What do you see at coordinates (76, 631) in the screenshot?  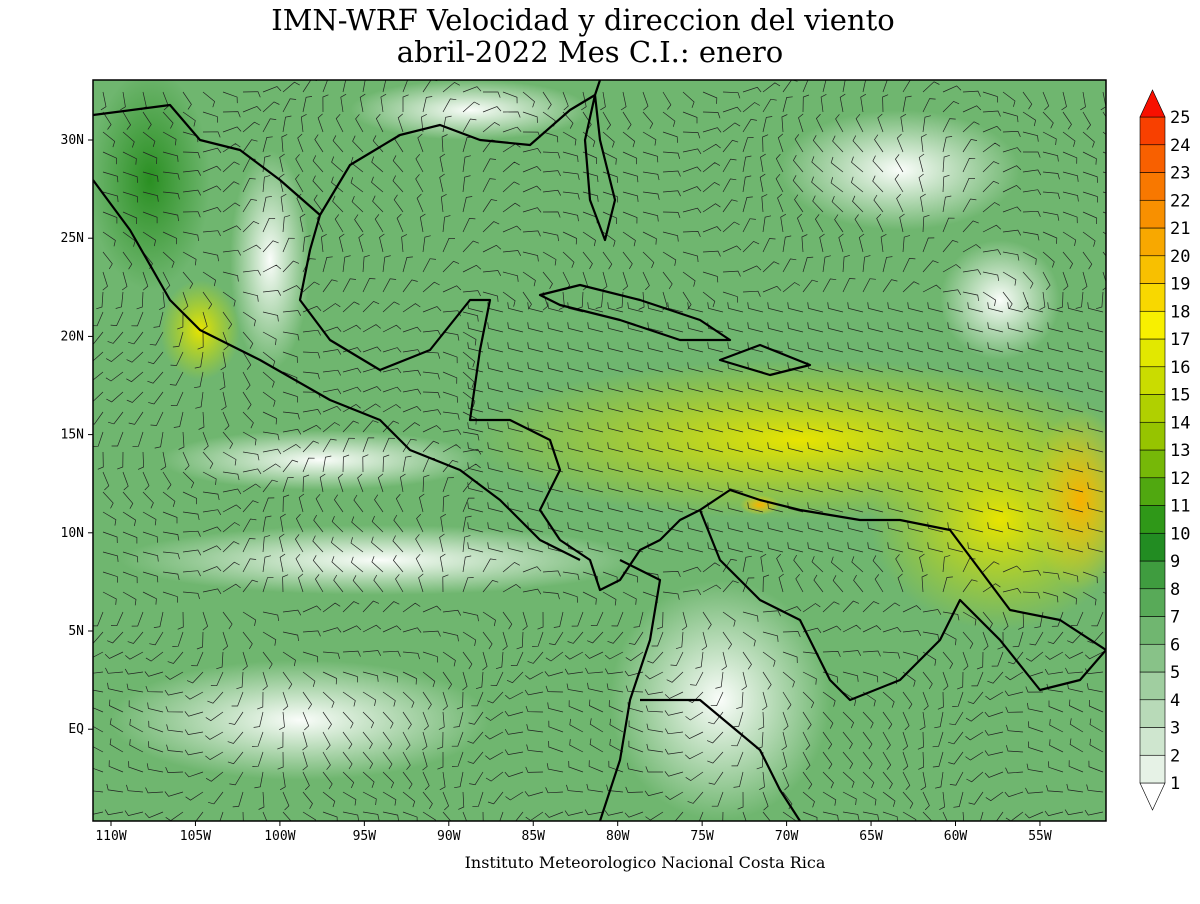 I see `y-tick-label: 5N` at bounding box center [76, 631].